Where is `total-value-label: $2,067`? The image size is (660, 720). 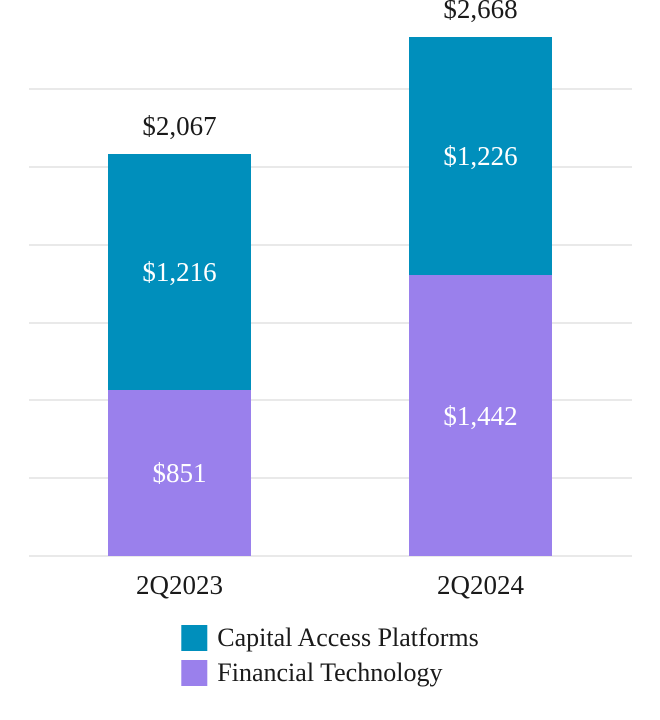
total-value-label: $2,067 is located at coordinates (179, 126).